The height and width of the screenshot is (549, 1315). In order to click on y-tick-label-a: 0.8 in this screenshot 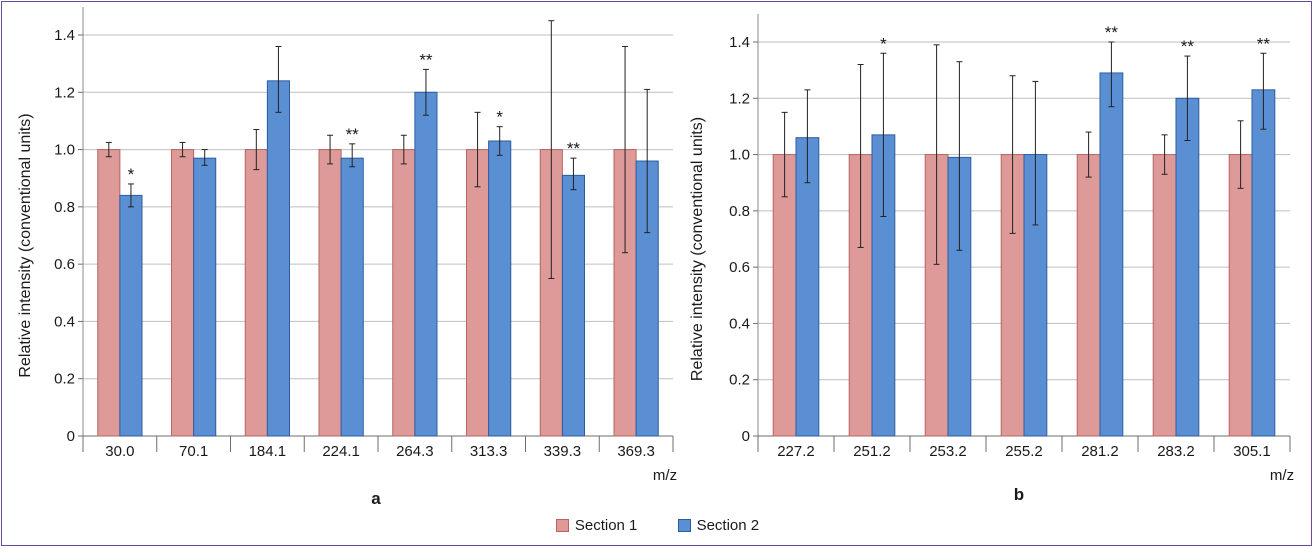, I will do `click(64, 207)`.